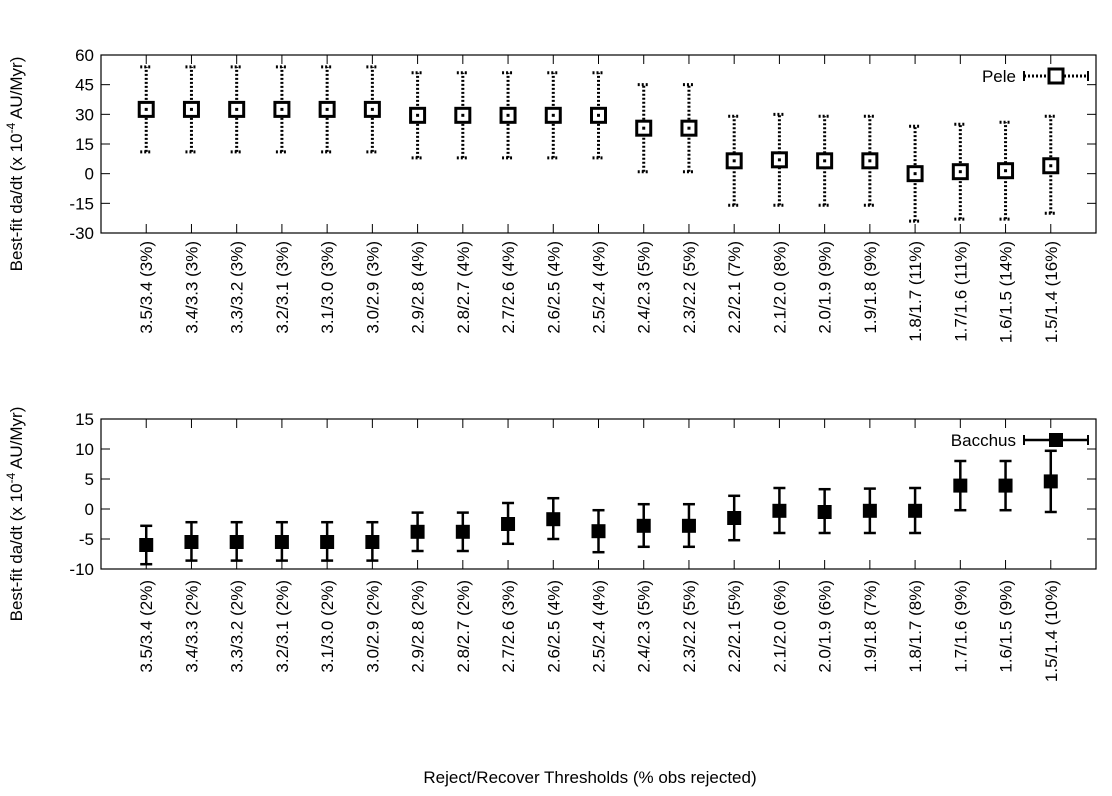 Image resolution: width=1112 pixels, height=796 pixels. Describe the element at coordinates (463, 287) in the screenshot. I see `x-tick-label: 2.8/2.7 (4%)` at that location.